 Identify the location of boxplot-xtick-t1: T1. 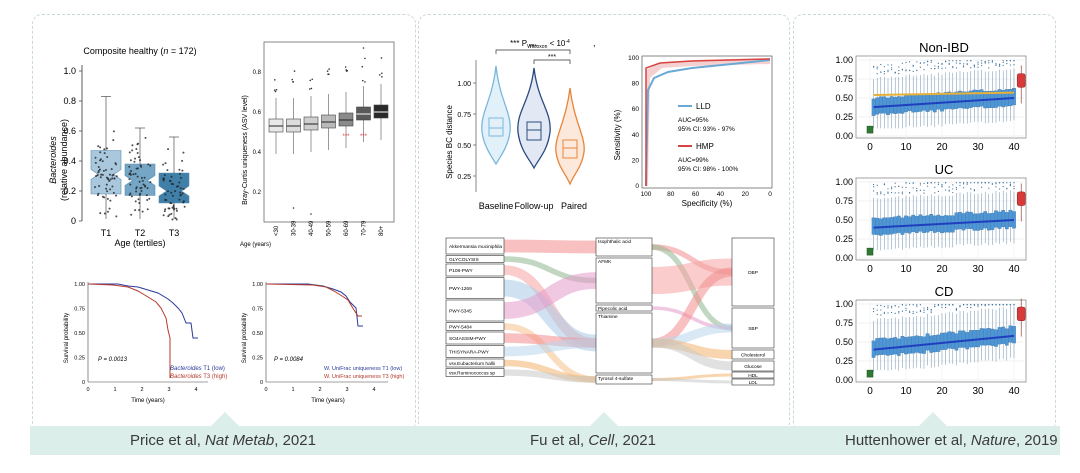
(106, 233).